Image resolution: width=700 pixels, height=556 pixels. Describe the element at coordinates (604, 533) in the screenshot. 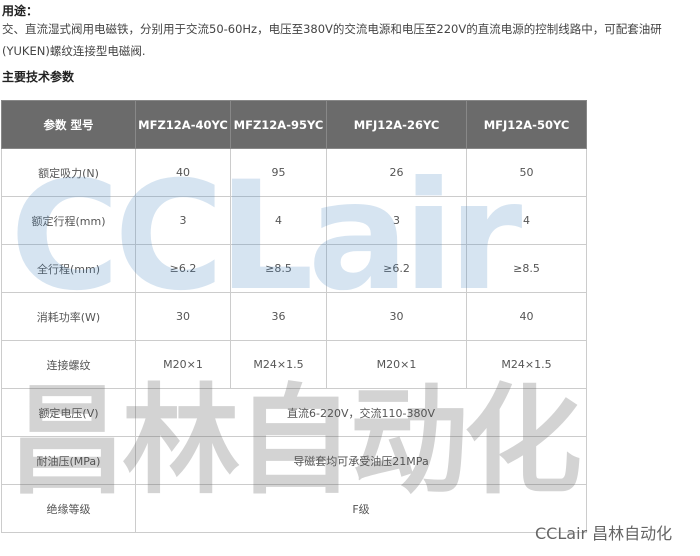

I see `brand-label: CCLair 昌林自动化` at that location.